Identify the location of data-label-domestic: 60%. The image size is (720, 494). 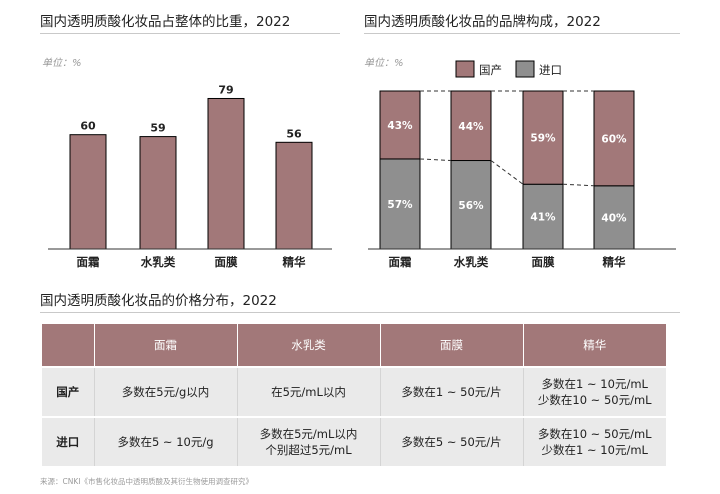
(614, 139).